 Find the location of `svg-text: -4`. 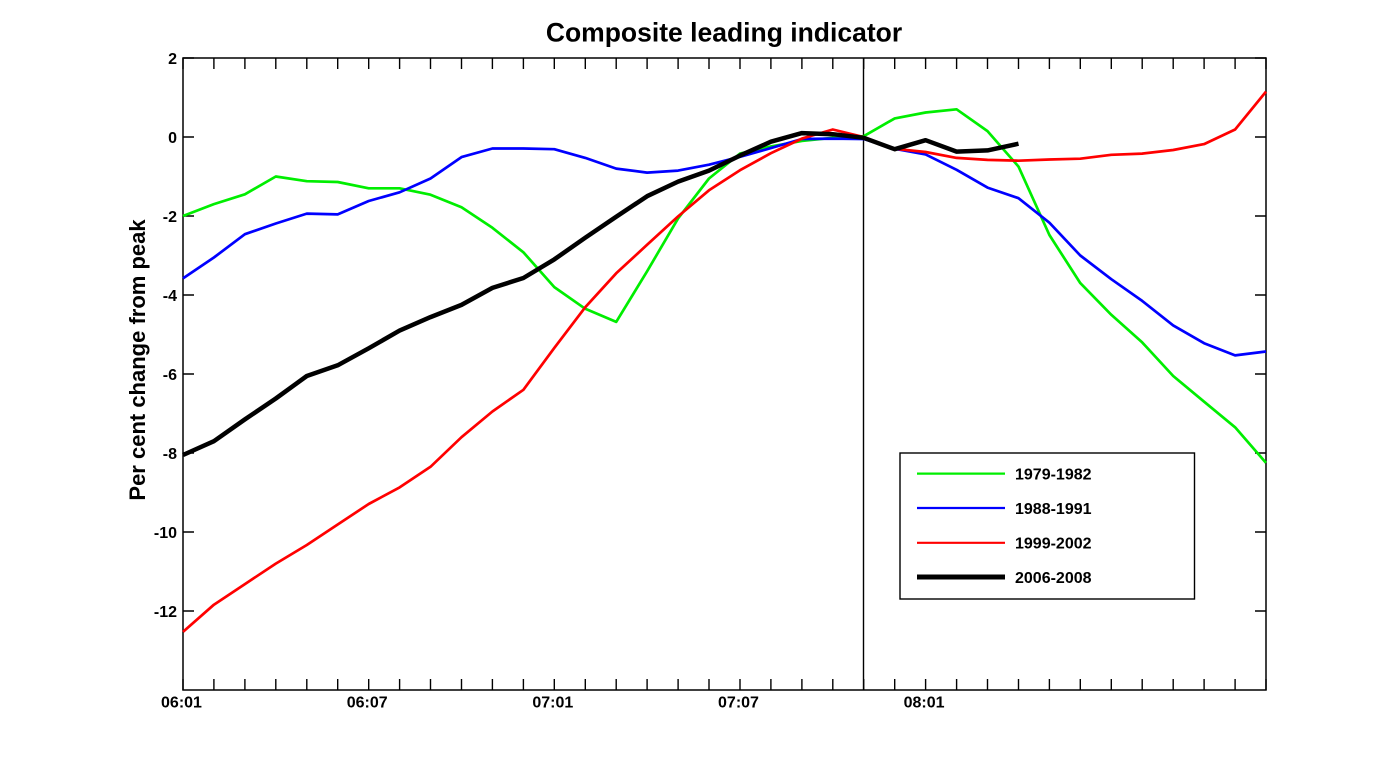

svg-text: -4 is located at coordinates (170, 296).